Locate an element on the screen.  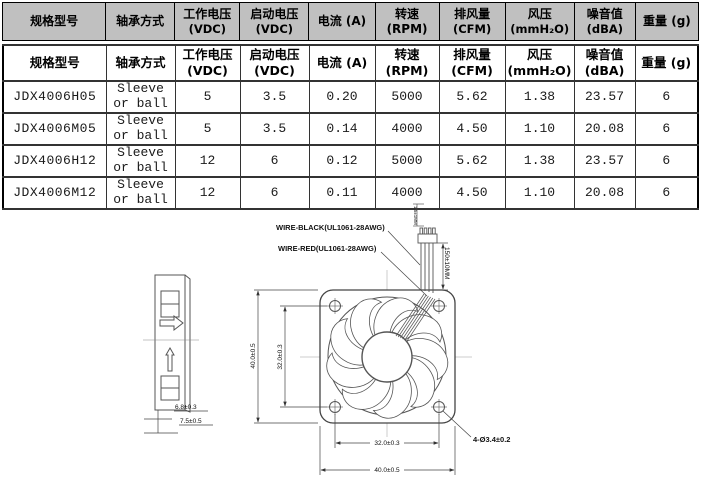
wire-length-dimension is located at coordinates (442, 266).